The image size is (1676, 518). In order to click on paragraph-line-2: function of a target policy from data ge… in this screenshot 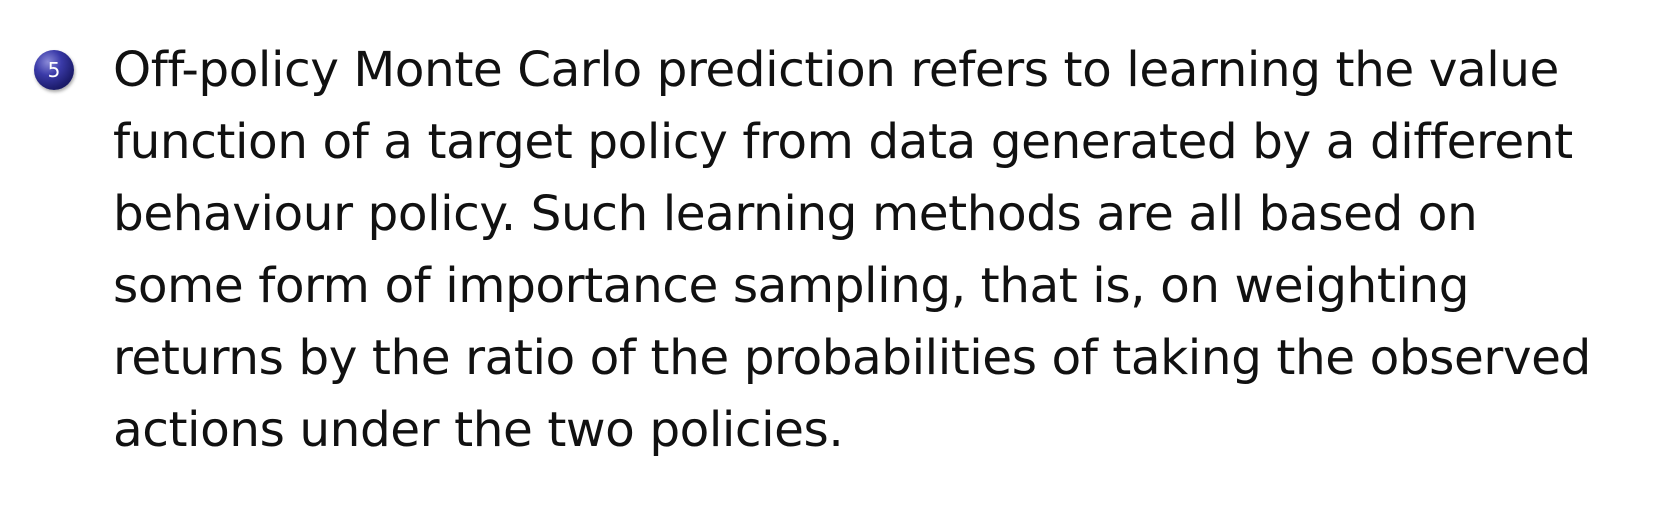, I will do `click(843, 142)`.